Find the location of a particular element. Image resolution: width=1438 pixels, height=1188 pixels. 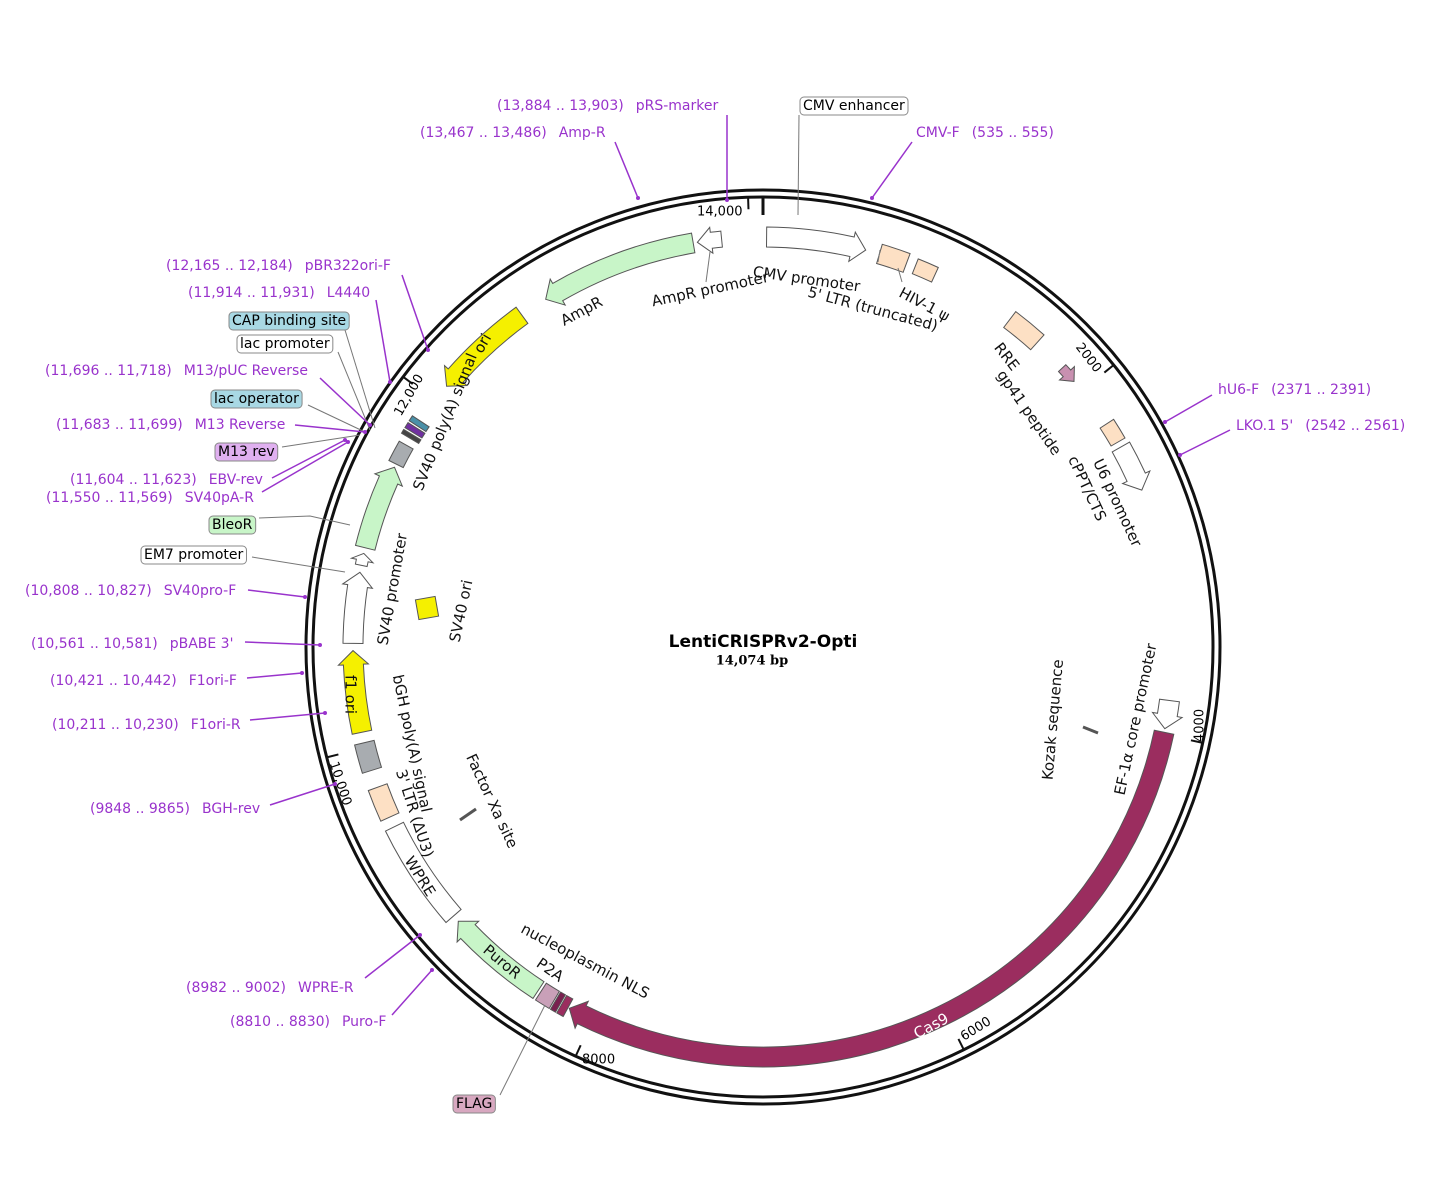

map-title: LentiCRISPRv2-Opti is located at coordinates (763, 642).